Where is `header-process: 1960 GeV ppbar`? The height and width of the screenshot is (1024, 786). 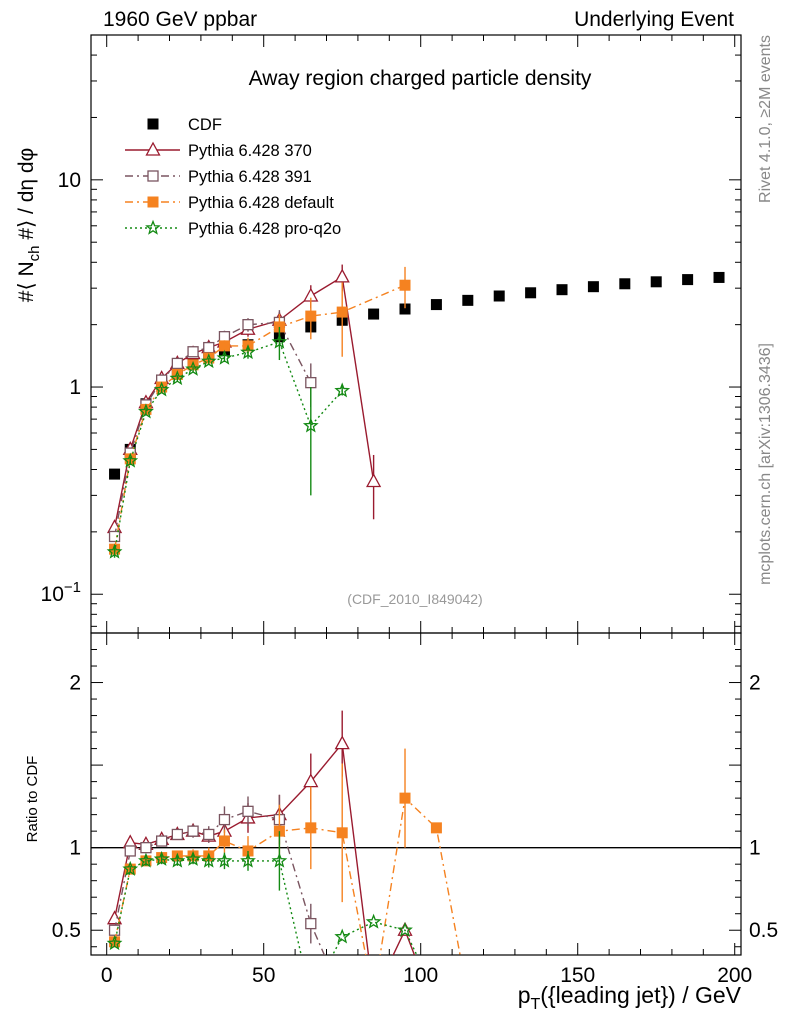 header-process: 1960 GeV ppbar is located at coordinates (180, 19).